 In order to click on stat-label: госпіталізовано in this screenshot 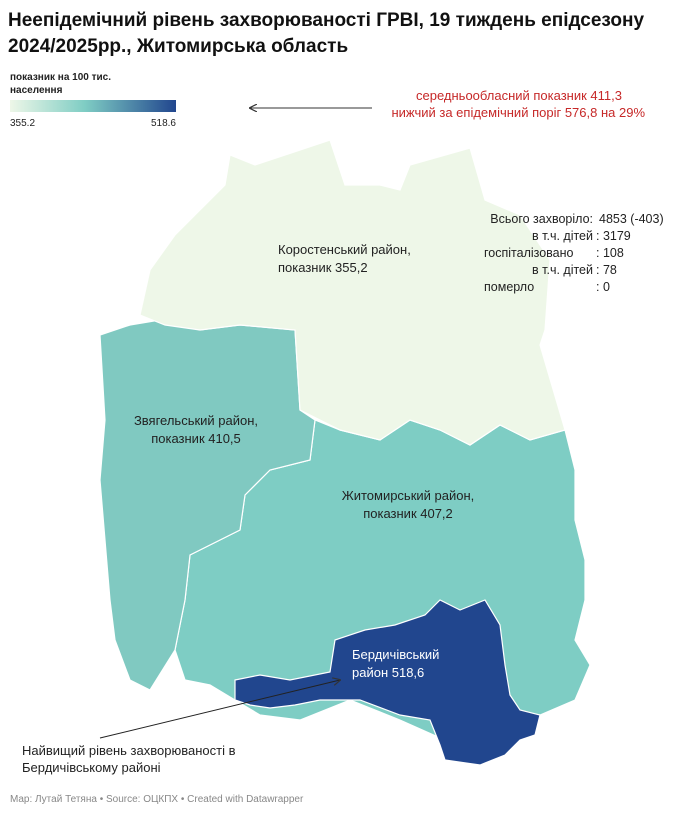, I will do `click(529, 253)`.